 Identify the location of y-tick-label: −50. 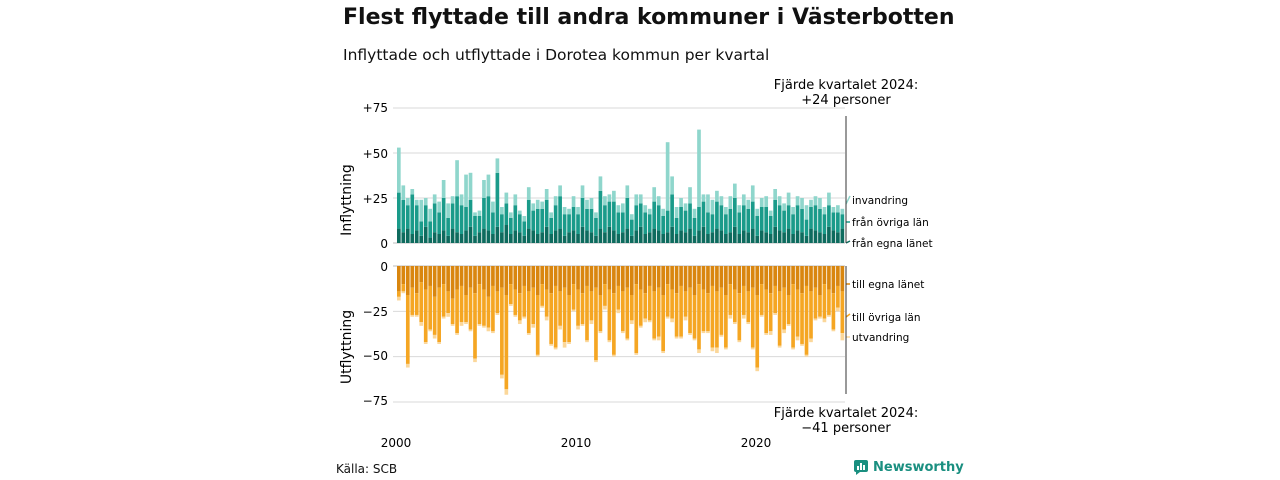
(375, 356).